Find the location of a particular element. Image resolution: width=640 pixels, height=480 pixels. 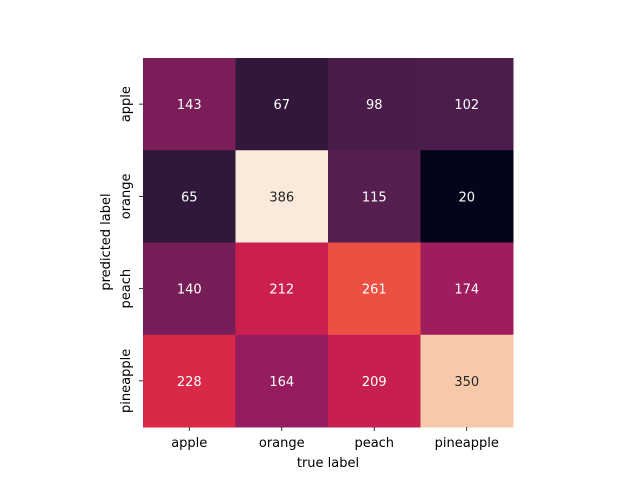

heatmap-cell-apple-pineapple is located at coordinates (467, 104).